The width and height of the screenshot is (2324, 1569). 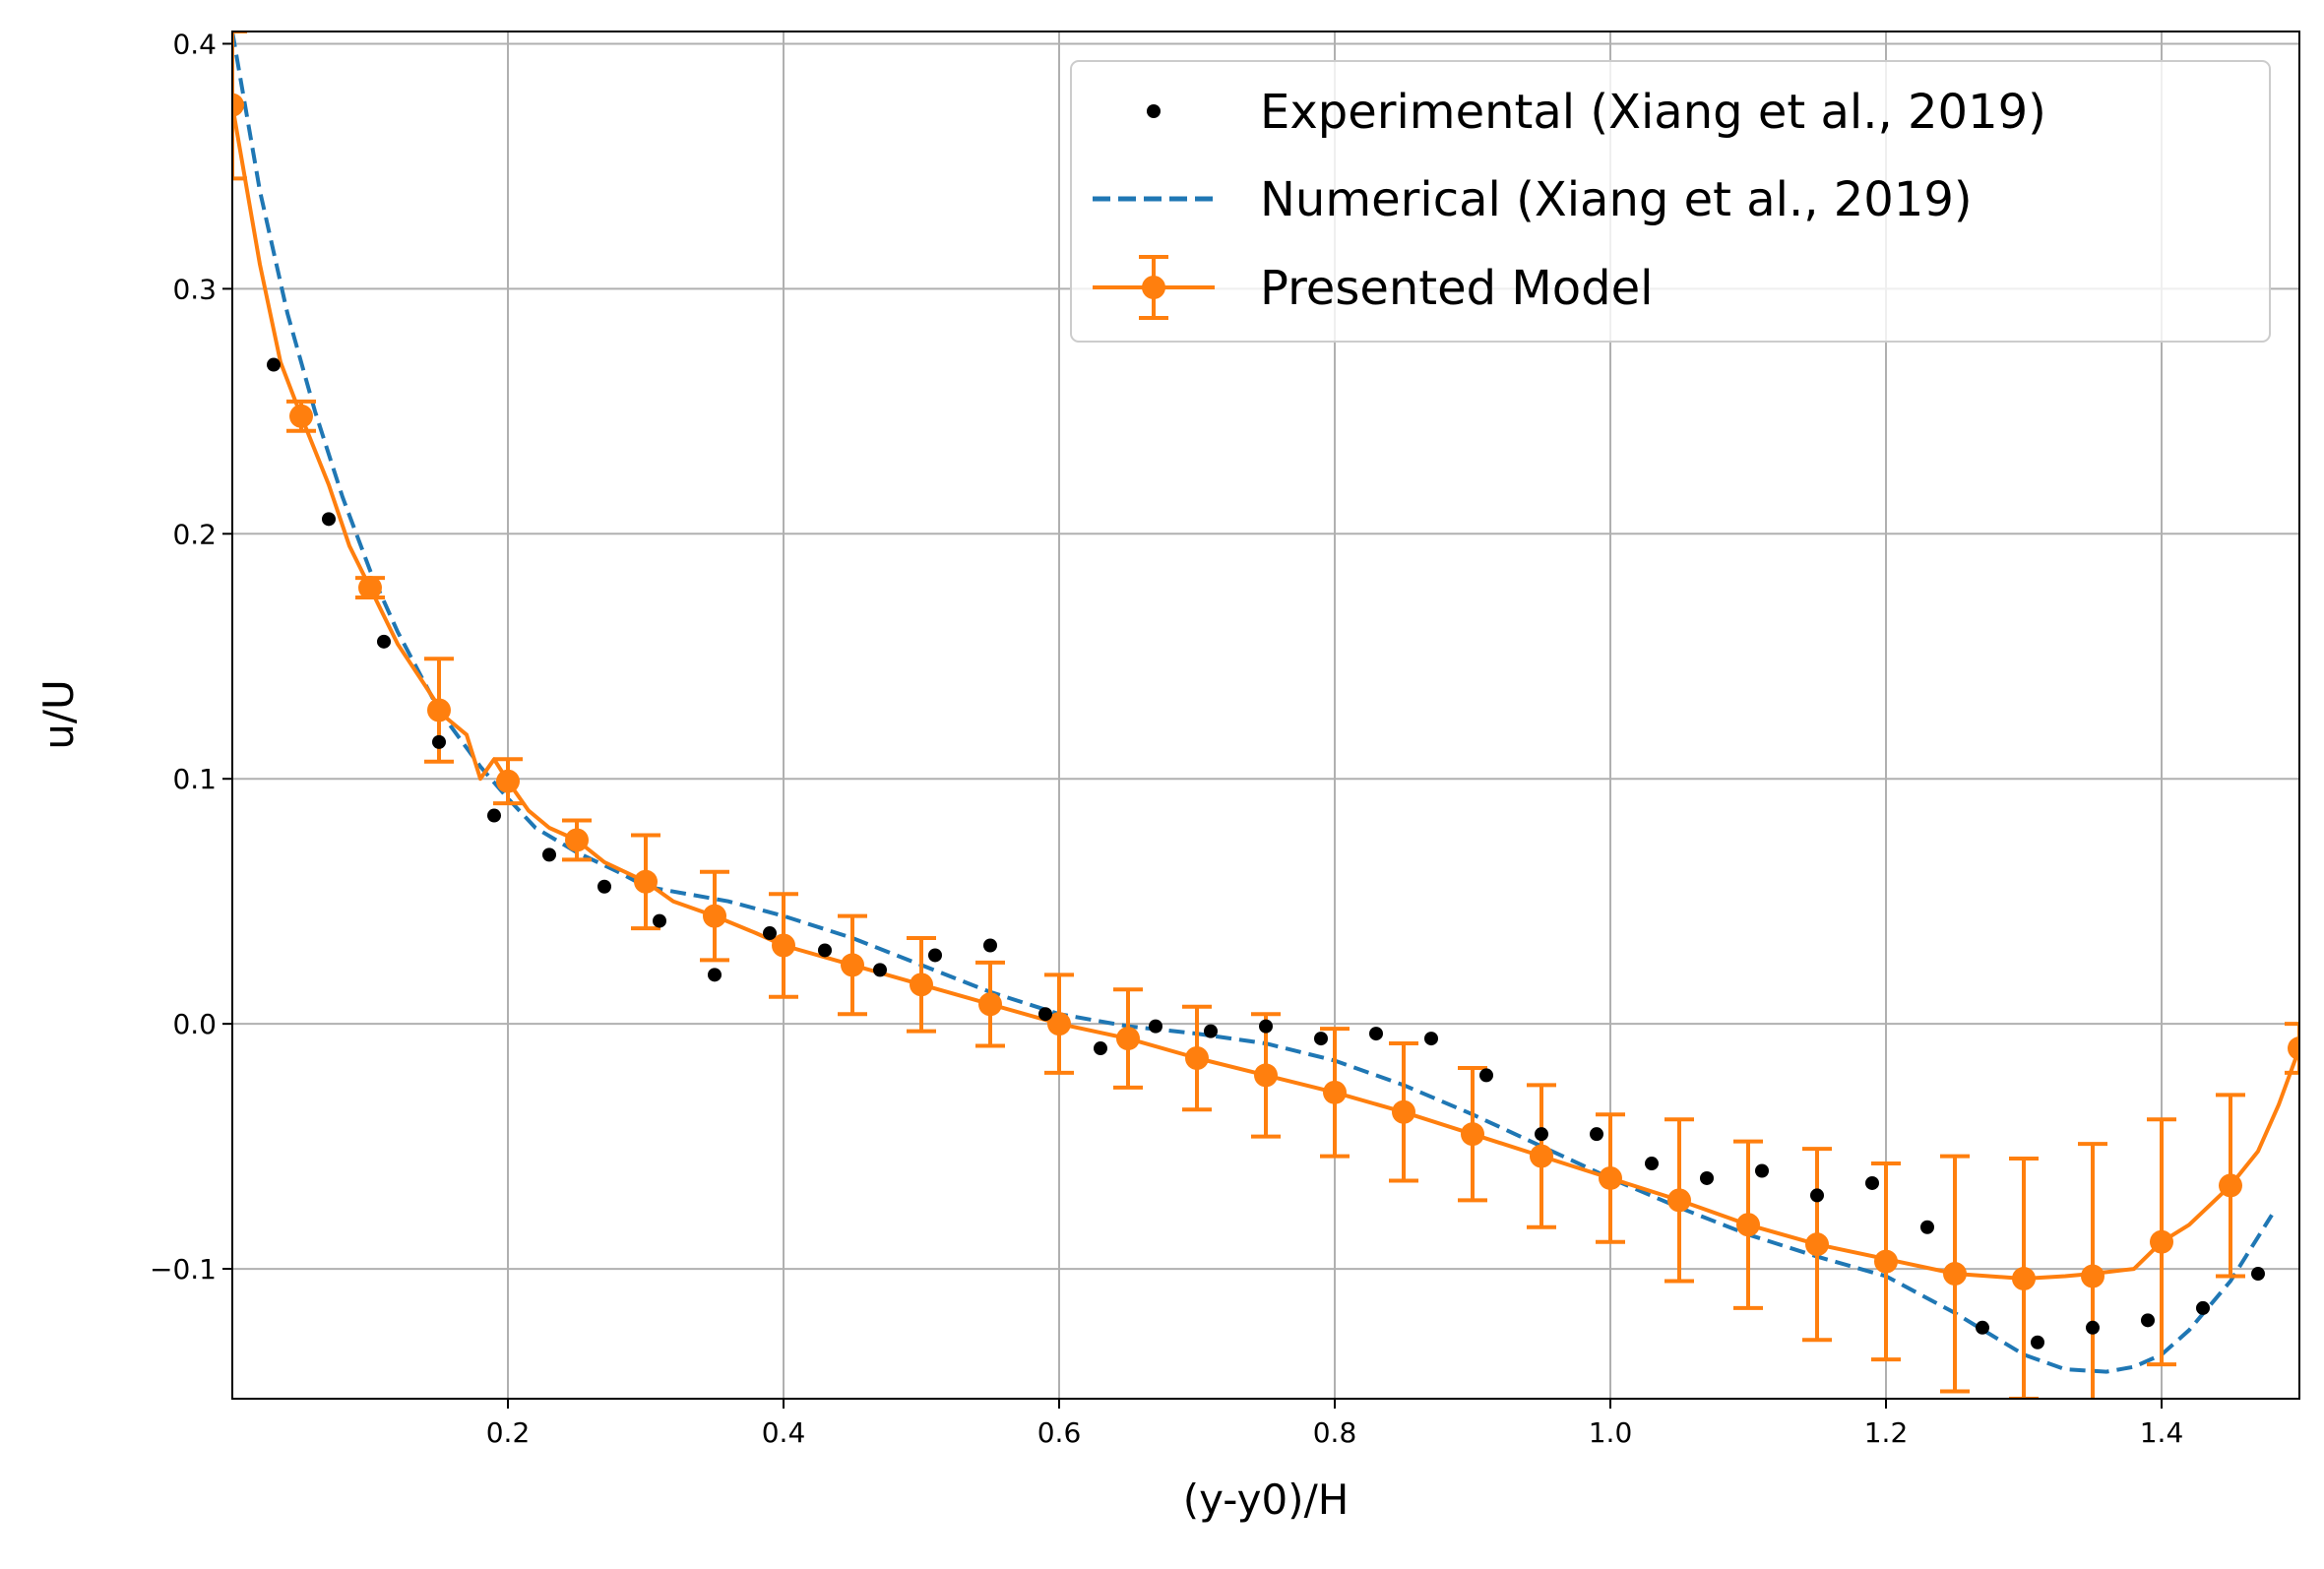 I want to click on y-tick-label: 0.2, so click(x=194, y=534).